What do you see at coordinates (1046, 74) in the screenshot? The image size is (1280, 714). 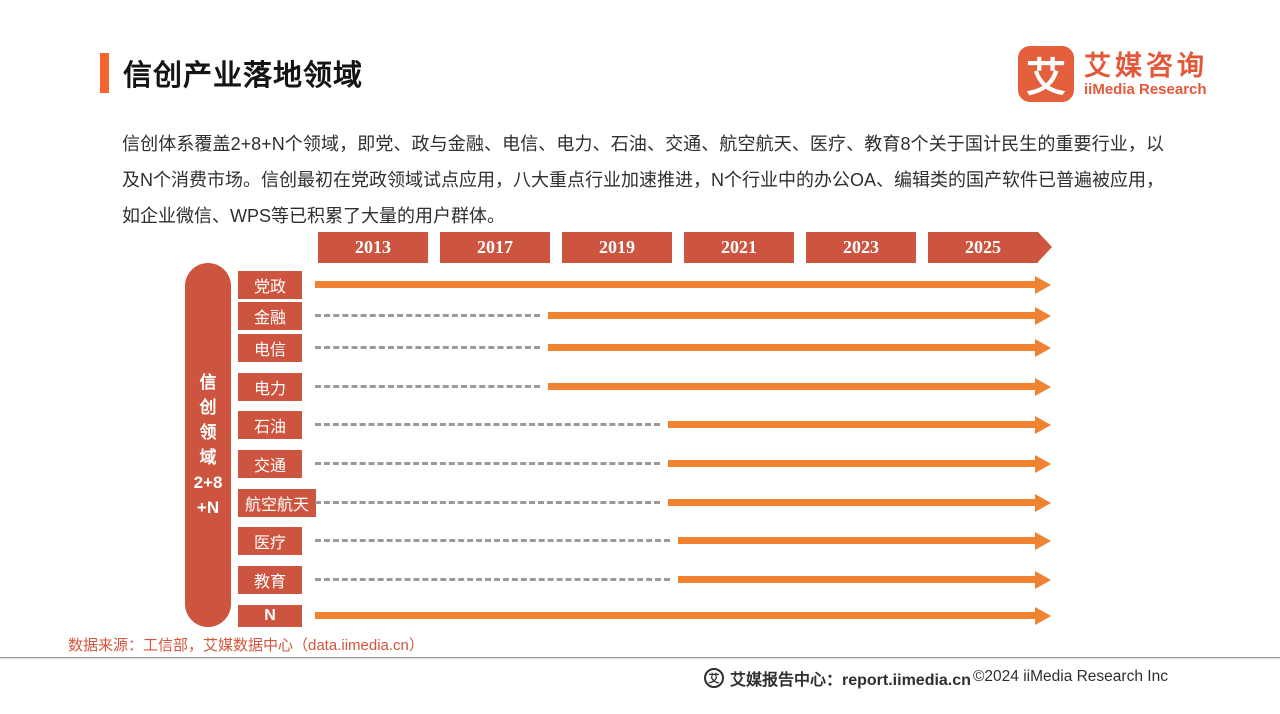 I see `iimedia-logo-icon: 艾` at bounding box center [1046, 74].